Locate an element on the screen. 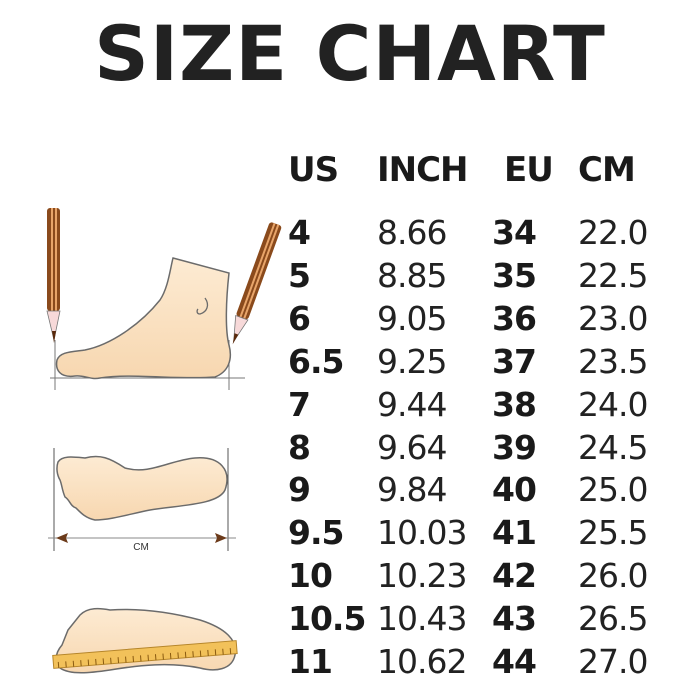 This screenshot has width=700, height=700. cell-us: 8 is located at coordinates (299, 447).